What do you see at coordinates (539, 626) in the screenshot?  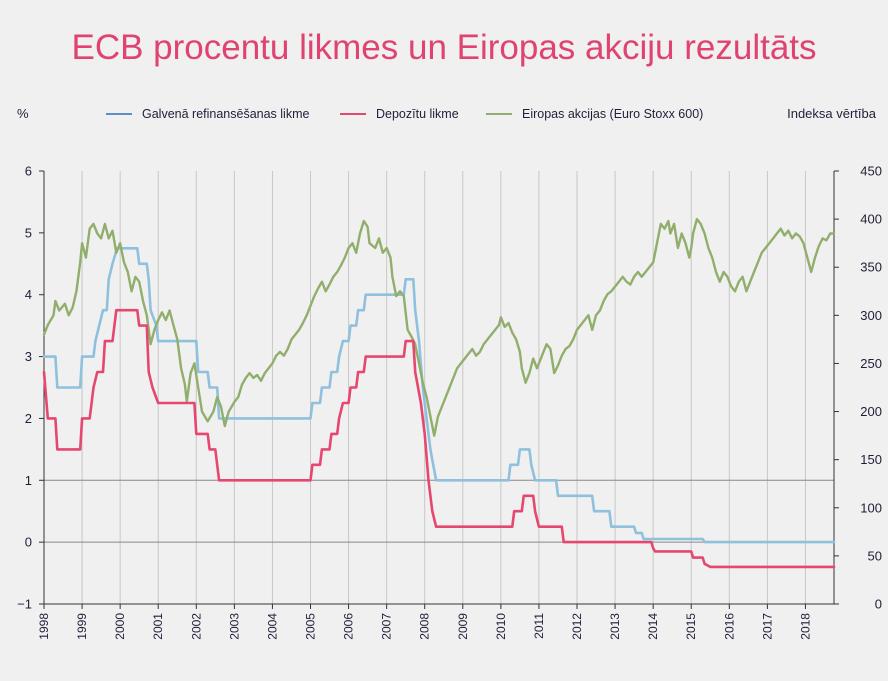 I see `x-tick-label: 2011` at bounding box center [539, 626].